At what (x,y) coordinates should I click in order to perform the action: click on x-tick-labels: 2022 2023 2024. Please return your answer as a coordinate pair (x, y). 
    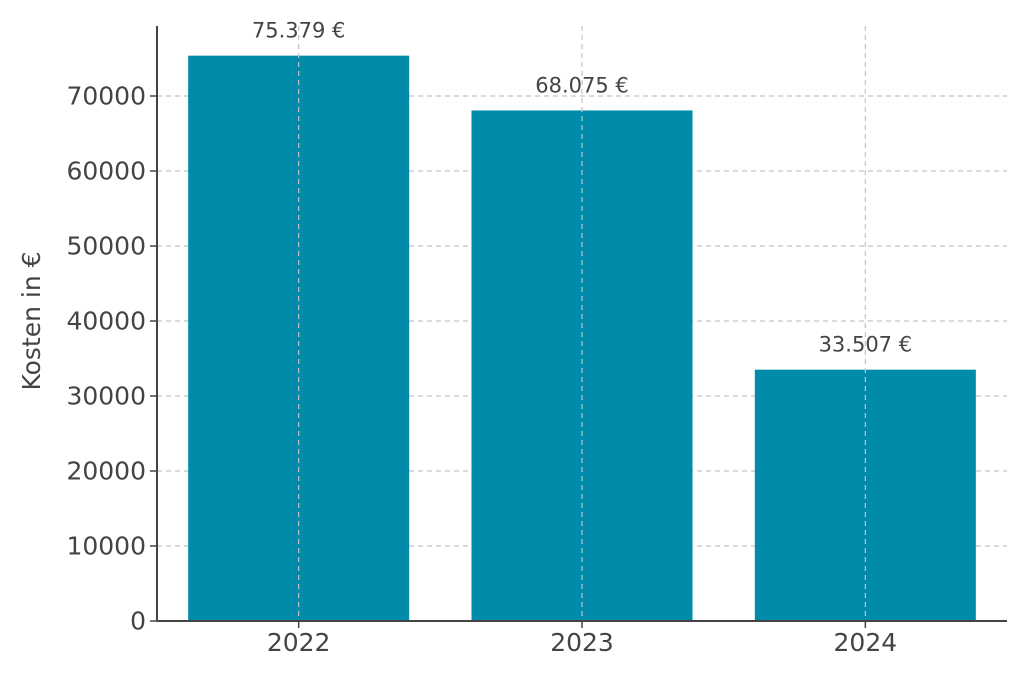
    Looking at the image, I should click on (582, 639).